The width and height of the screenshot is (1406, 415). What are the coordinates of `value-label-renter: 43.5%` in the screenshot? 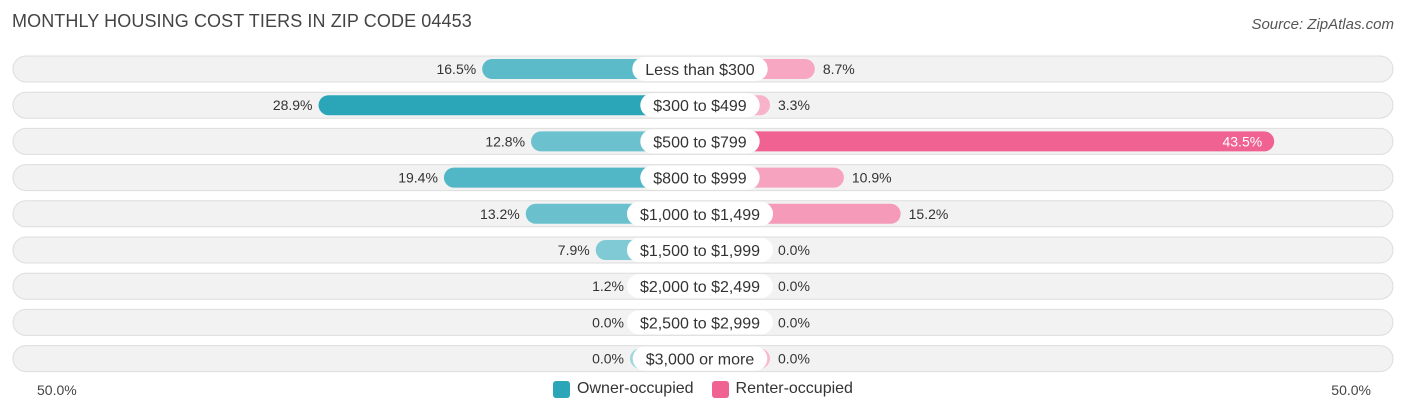 It's located at (1242, 141).